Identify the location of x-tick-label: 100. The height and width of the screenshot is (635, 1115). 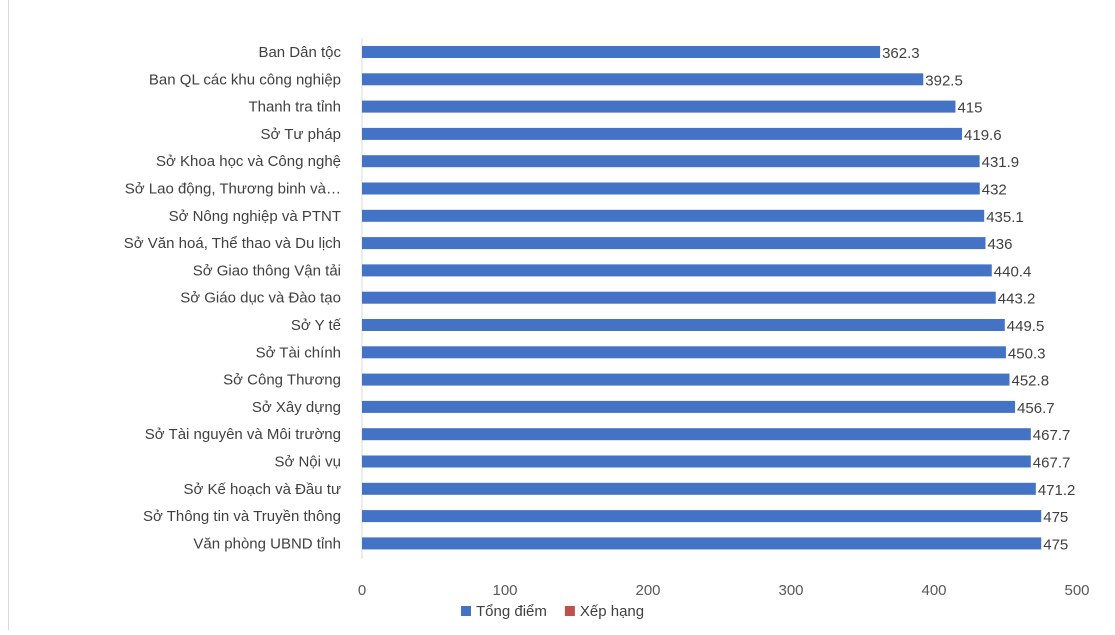
(504, 590).